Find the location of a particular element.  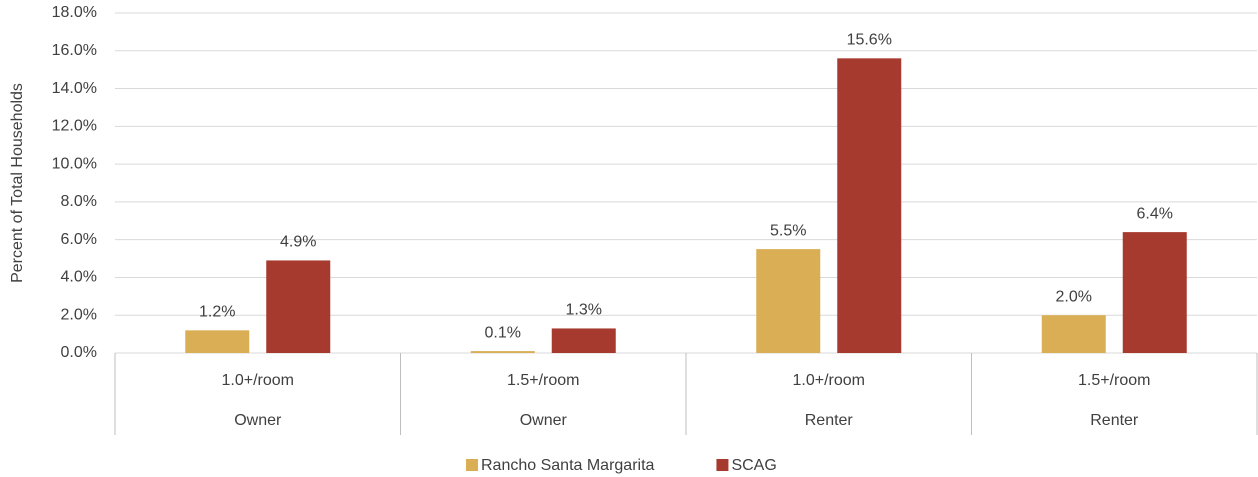

legend-label: SCAG is located at coordinates (753, 465).